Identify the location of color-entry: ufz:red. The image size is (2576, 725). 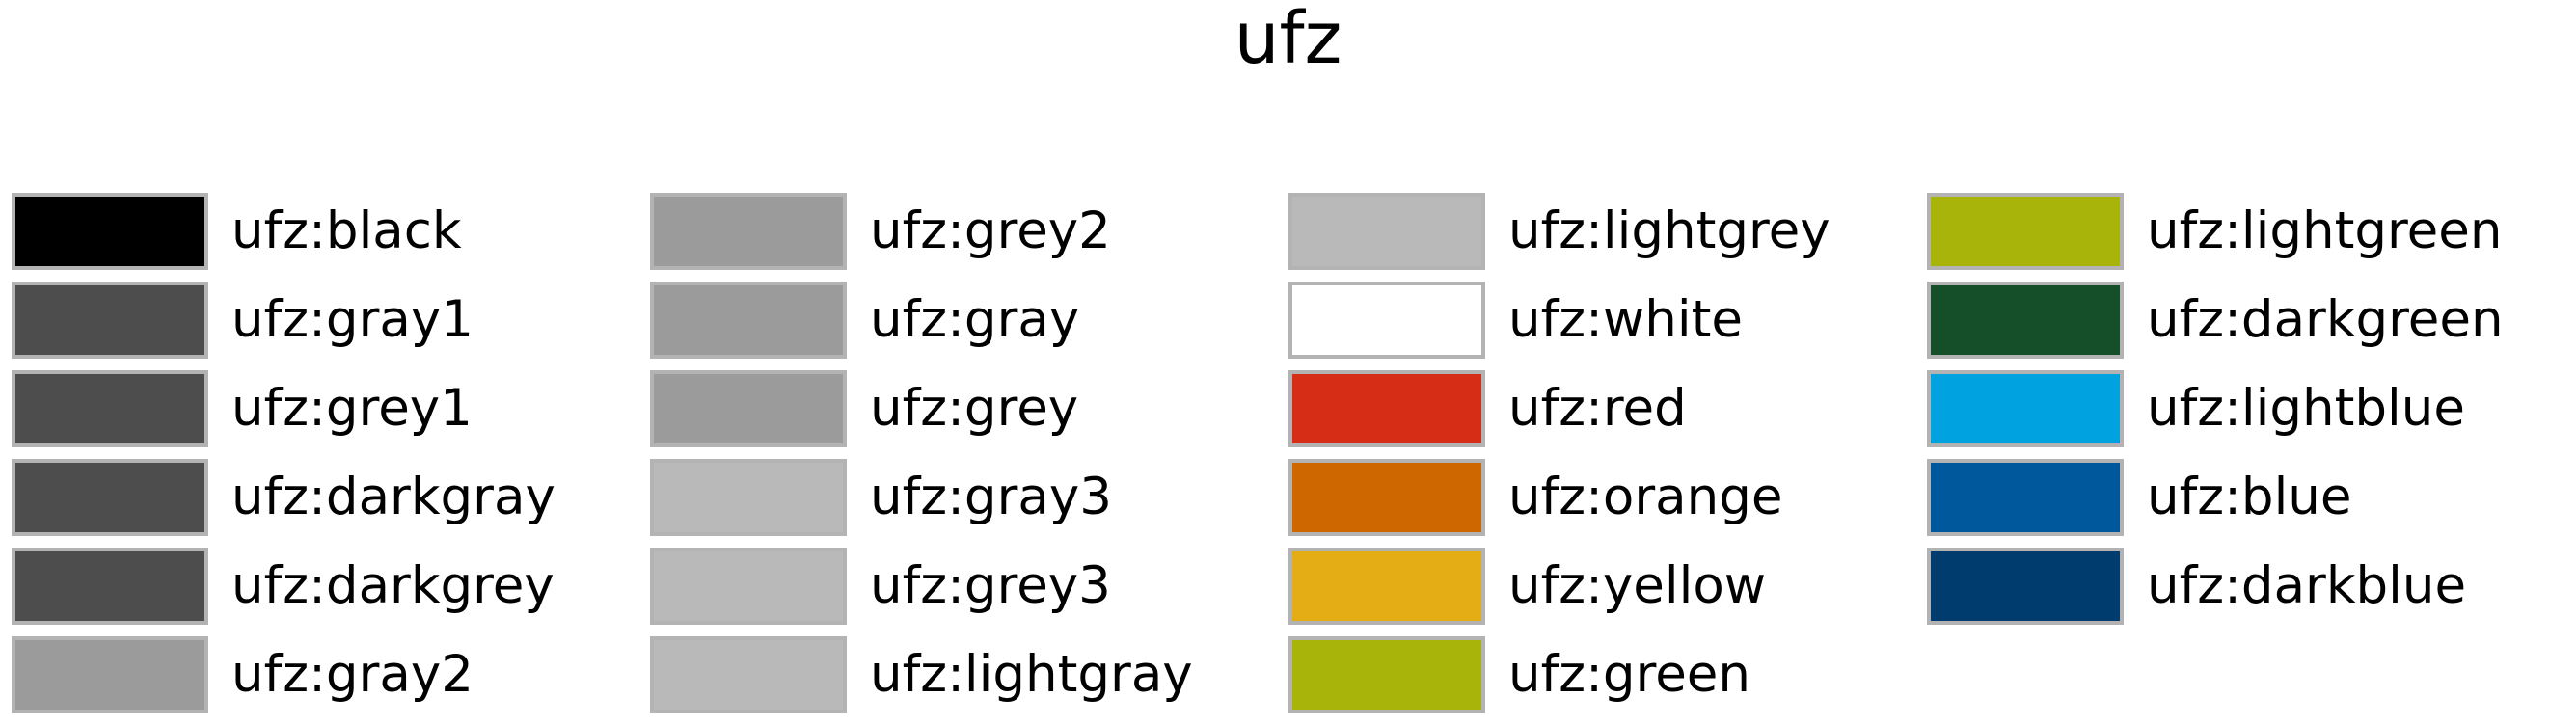
(1595, 408).